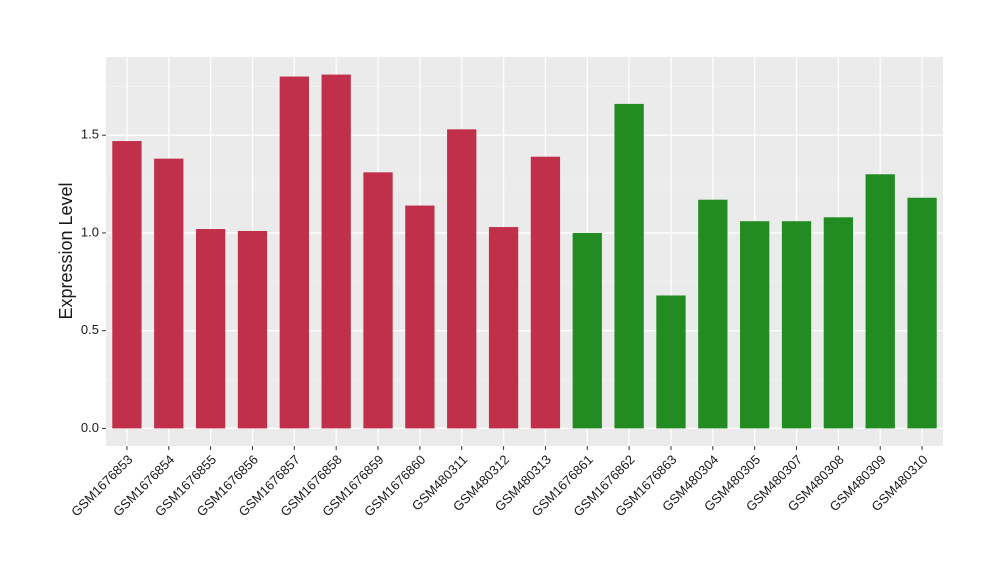 The width and height of the screenshot is (1000, 580). What do you see at coordinates (90, 427) in the screenshot?
I see `y-tick-label: 0.0` at bounding box center [90, 427].